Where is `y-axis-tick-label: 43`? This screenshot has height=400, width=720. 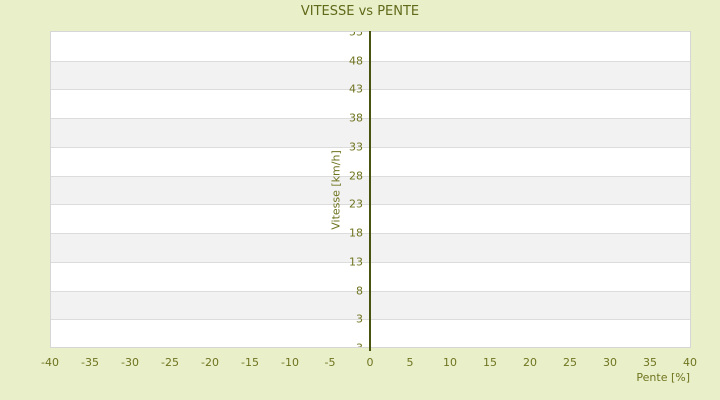 y-axis-tick-label: 43 is located at coordinates (356, 89).